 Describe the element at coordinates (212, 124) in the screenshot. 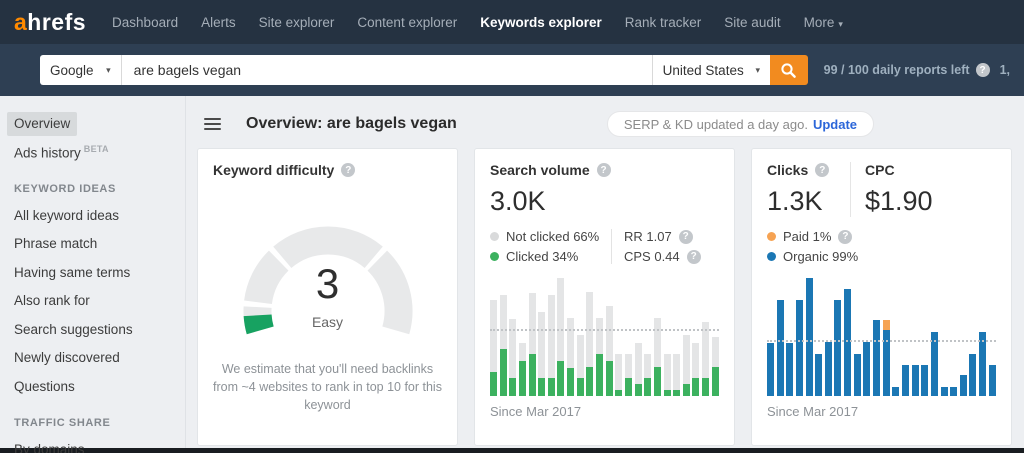

I see `menu-icon` at that location.